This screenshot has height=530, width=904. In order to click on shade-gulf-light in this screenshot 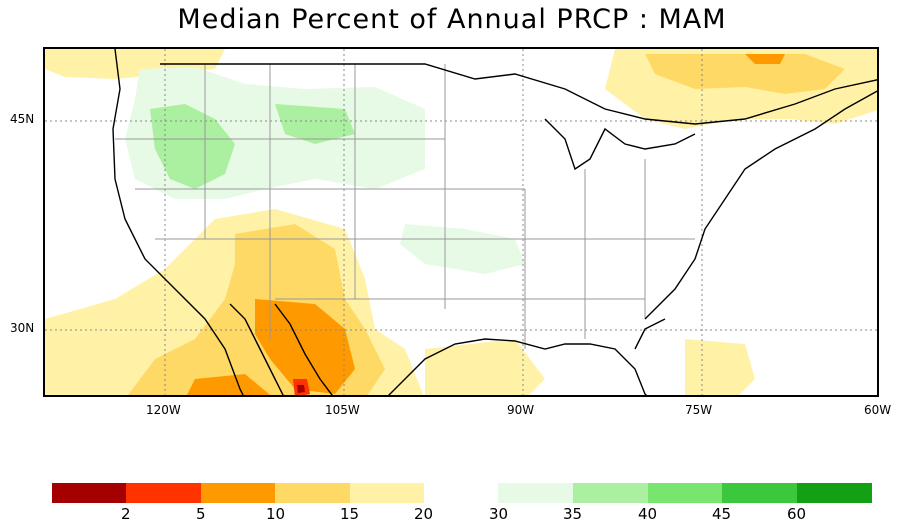, I will do `click(485, 367)`.